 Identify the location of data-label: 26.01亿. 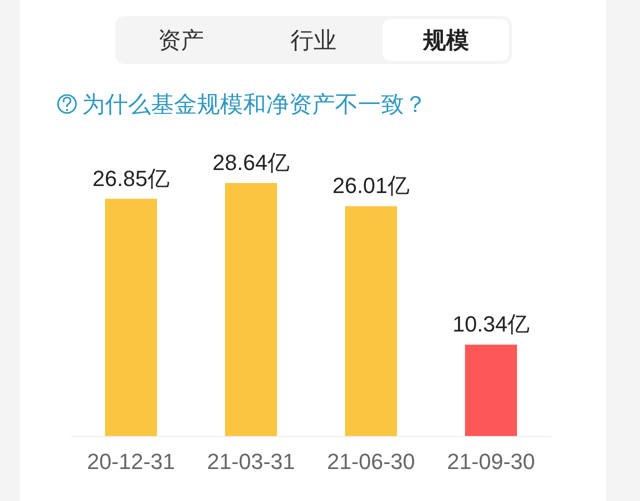
(371, 185).